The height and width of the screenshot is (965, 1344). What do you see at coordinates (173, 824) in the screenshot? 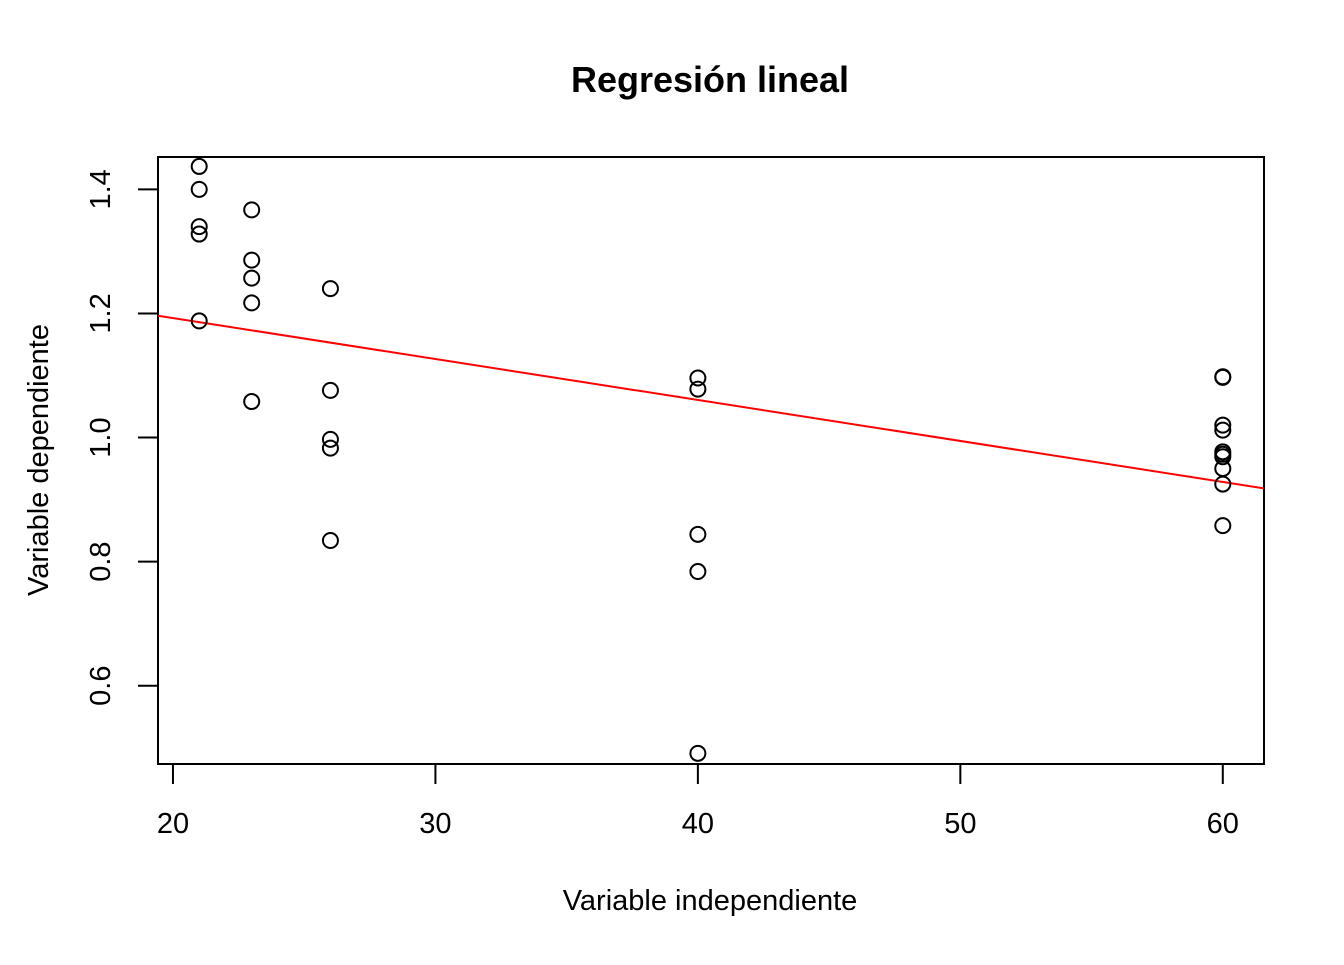
I see `x-tick-label: 20` at bounding box center [173, 824].